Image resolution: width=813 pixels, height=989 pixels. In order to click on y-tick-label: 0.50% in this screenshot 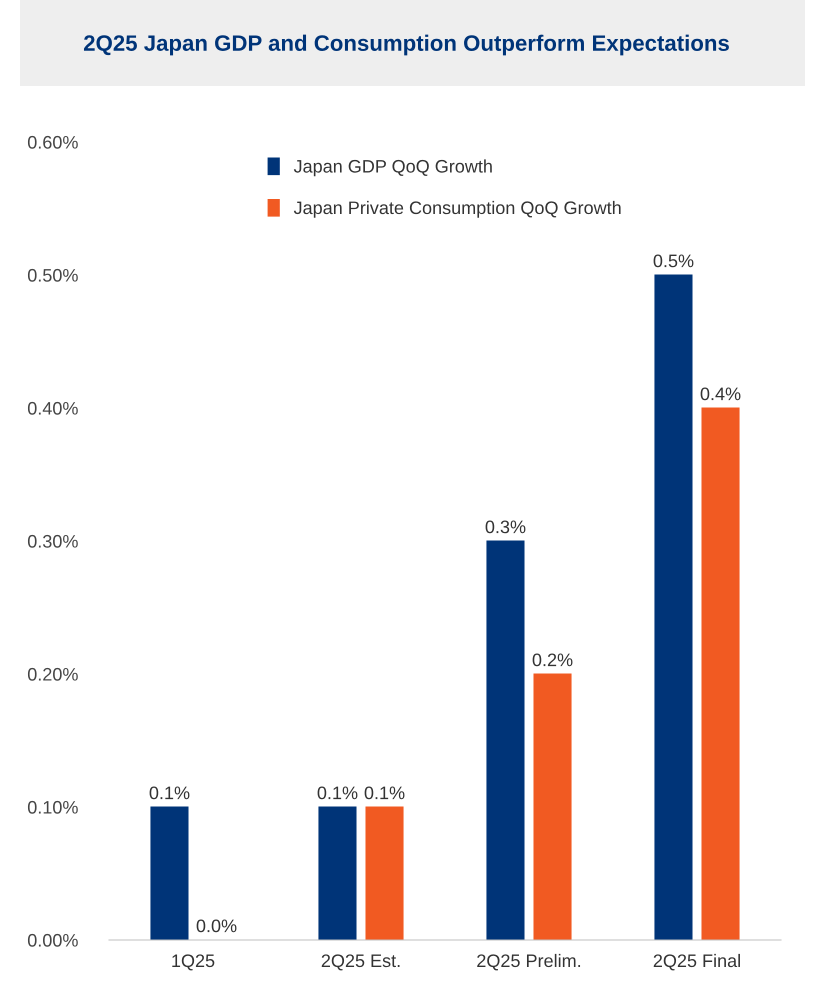, I will do `click(53, 275)`.